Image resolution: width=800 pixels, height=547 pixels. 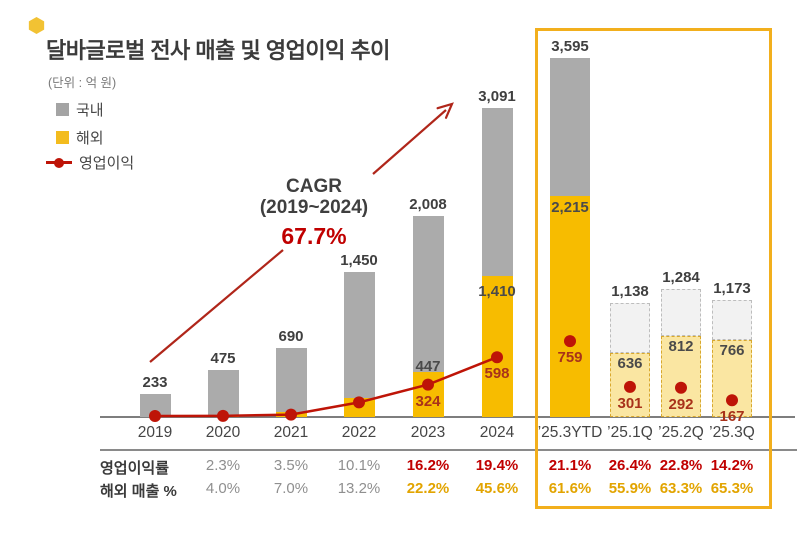 What do you see at coordinates (570, 358) in the screenshot?
I see `op-label-’25.3YTD: 759` at bounding box center [570, 358].